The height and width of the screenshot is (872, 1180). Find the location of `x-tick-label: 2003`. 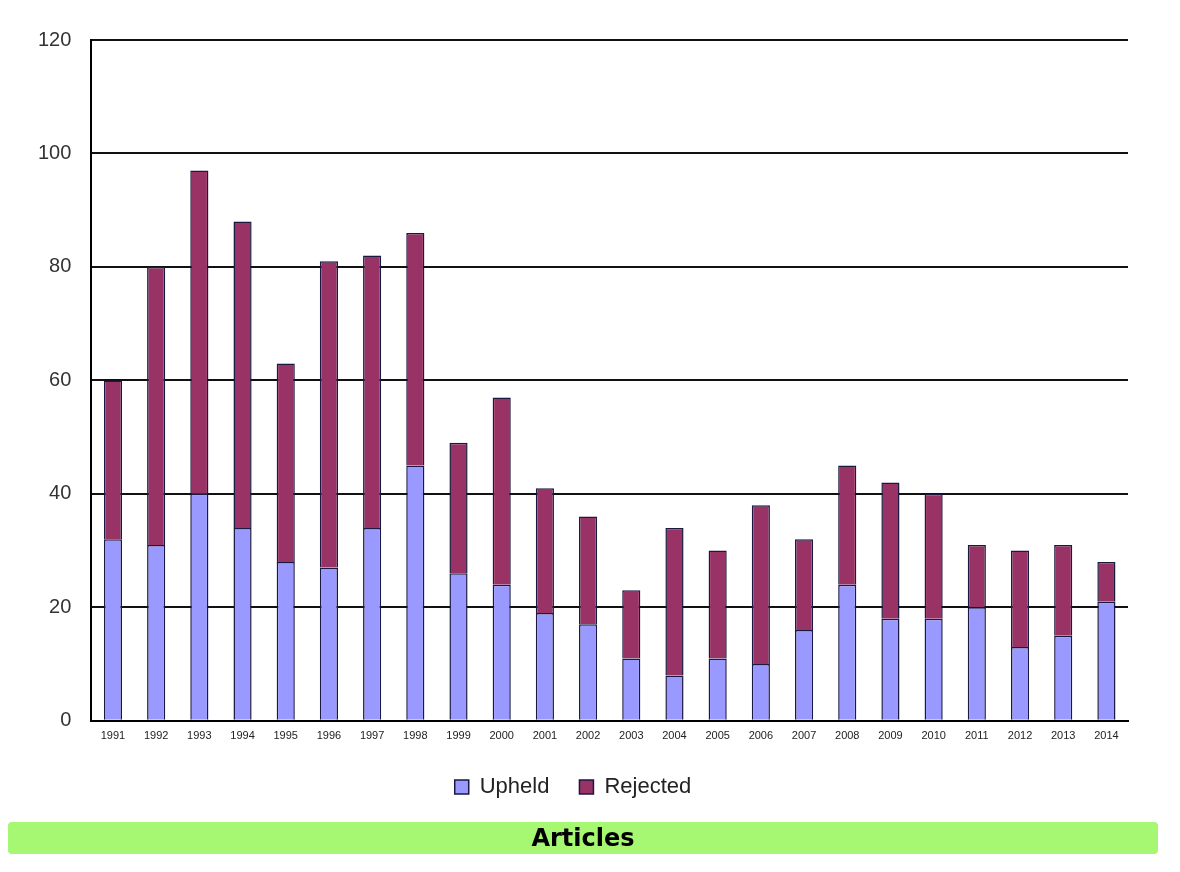

x-tick-label: 2003 is located at coordinates (631, 735).